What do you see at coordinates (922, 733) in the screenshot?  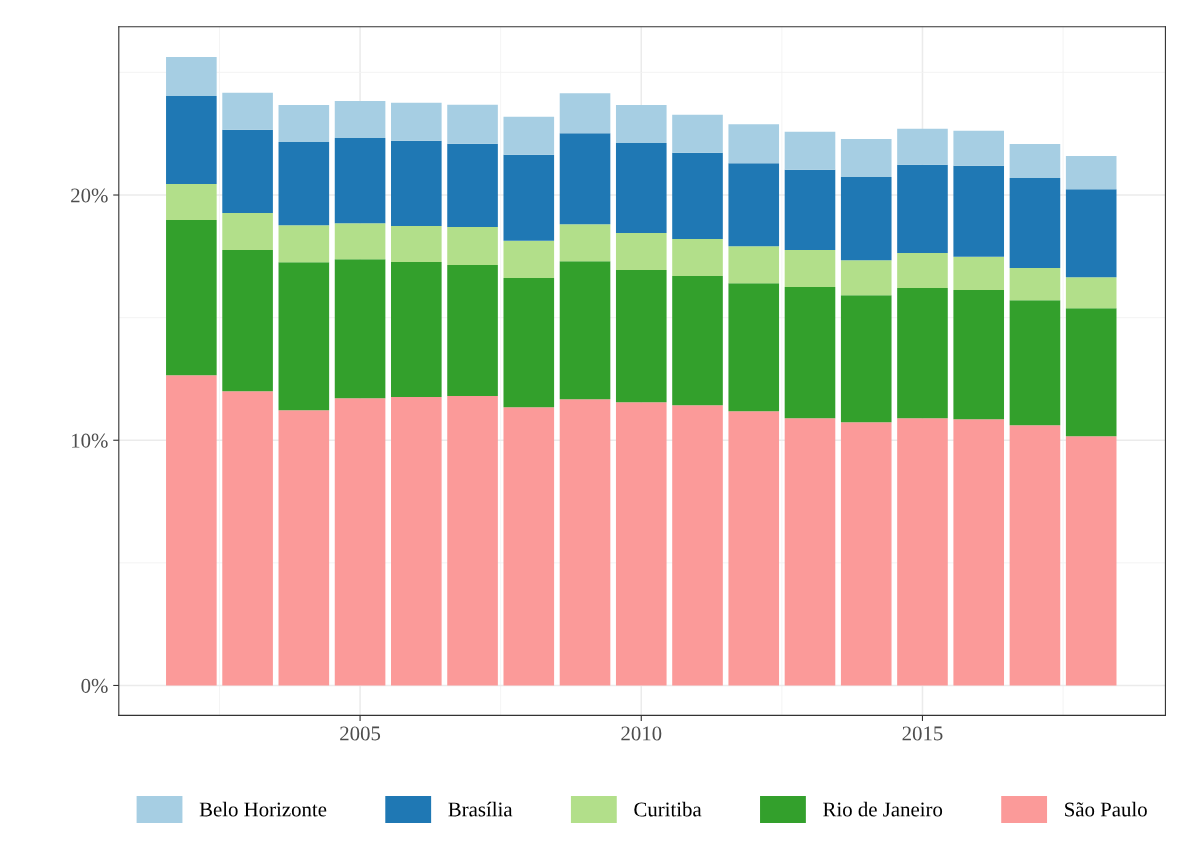 I see `x-tick-label: 2015` at bounding box center [922, 733].